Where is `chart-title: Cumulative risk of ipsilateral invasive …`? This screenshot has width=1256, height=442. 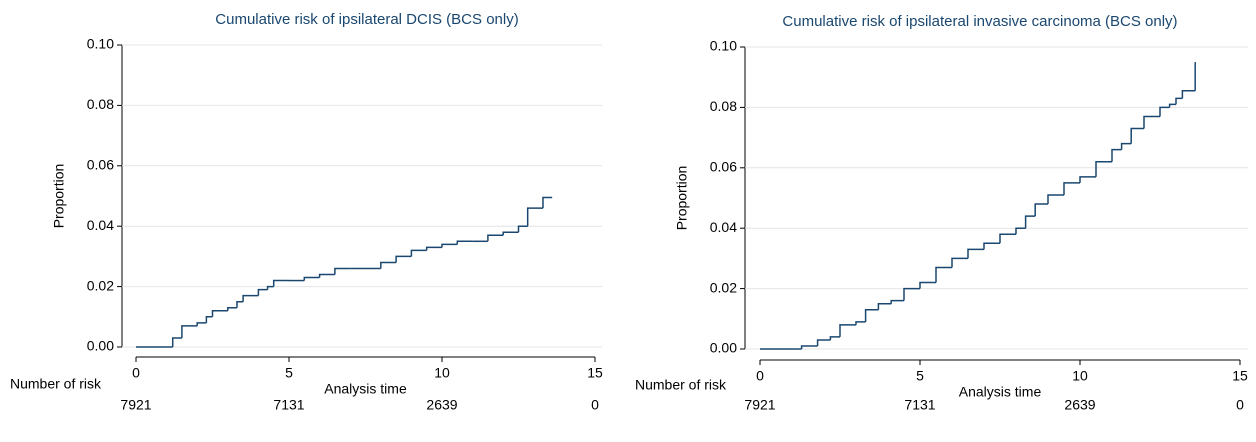
chart-title: Cumulative risk of ipsilateral invasive … is located at coordinates (979, 21).